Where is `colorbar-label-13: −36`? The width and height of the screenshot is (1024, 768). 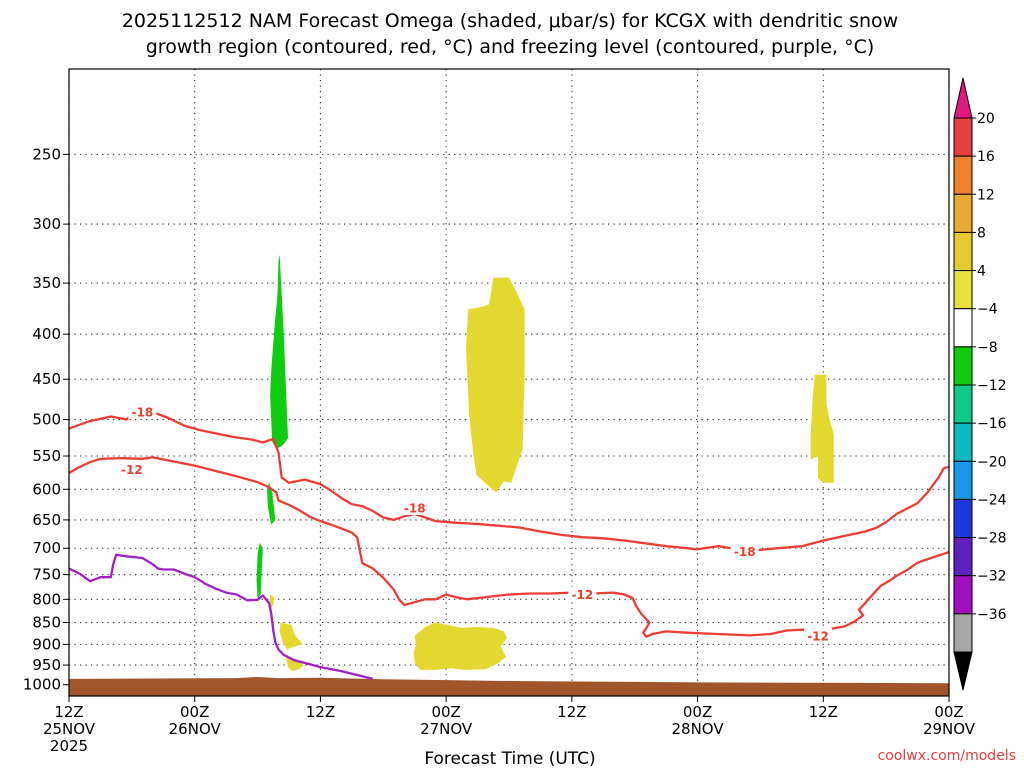
colorbar-label-13: −36 is located at coordinates (992, 615).